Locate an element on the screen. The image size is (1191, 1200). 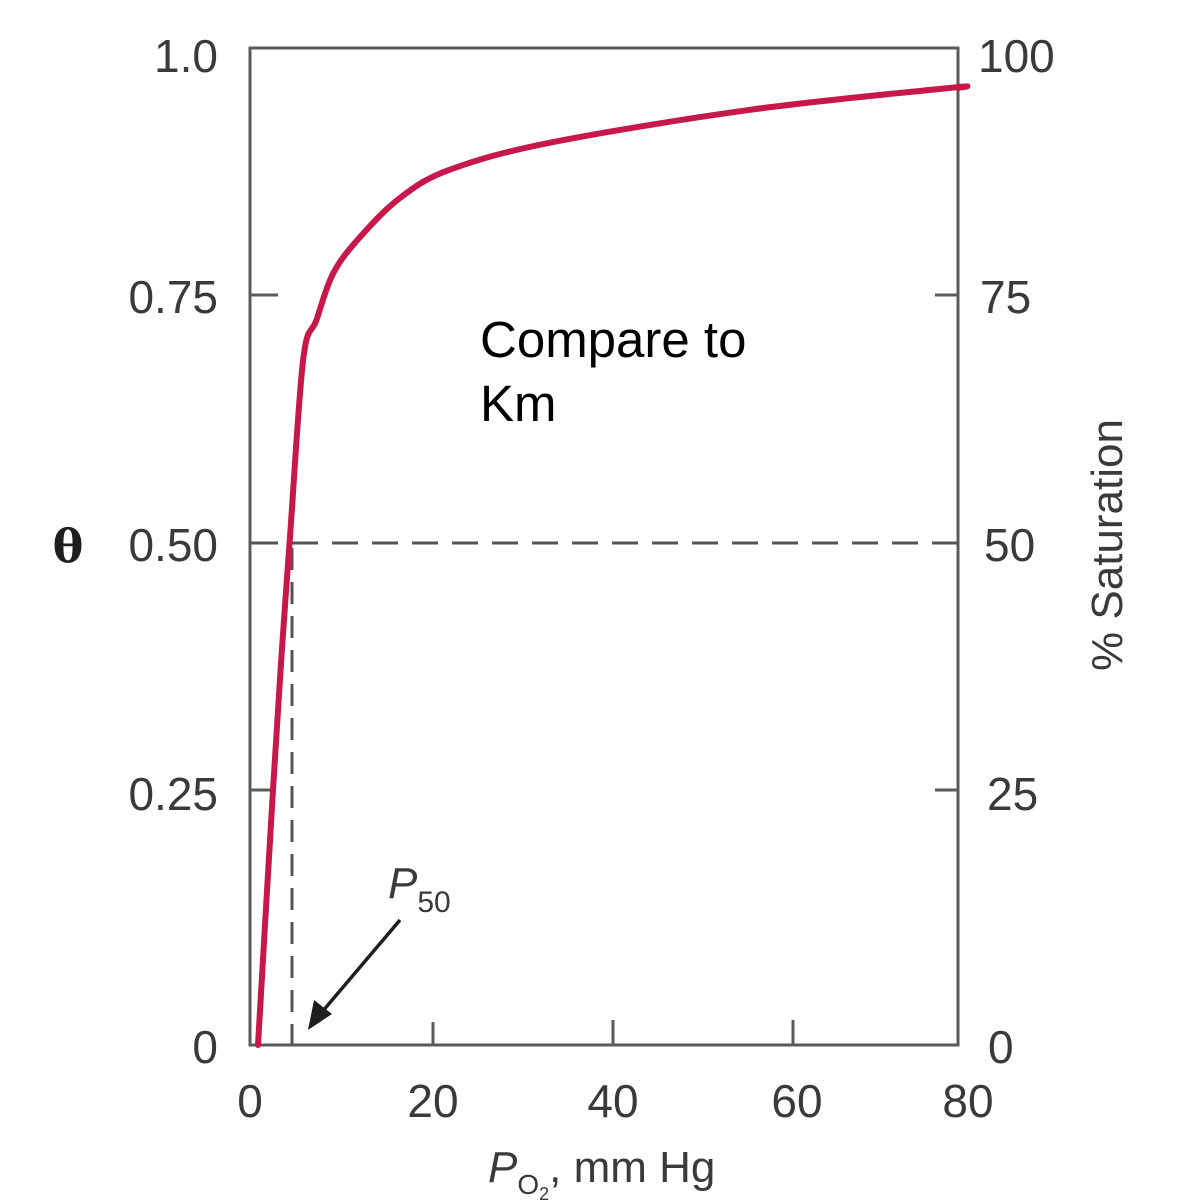
x-tick-0: 0 is located at coordinates (250, 1101).